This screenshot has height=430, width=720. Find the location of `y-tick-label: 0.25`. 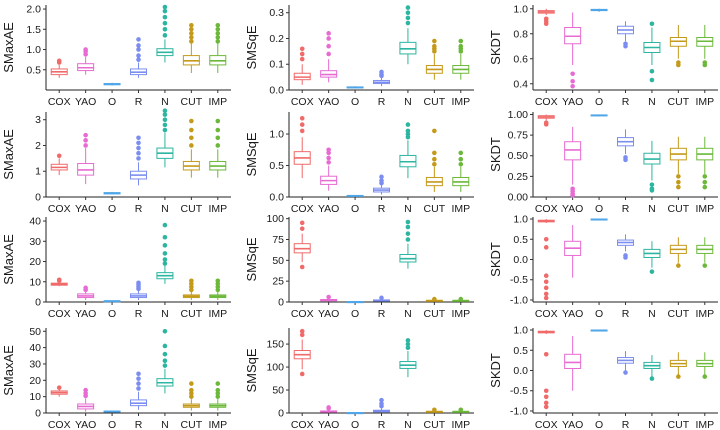

y-tick-label: 0.25 is located at coordinates (518, 177).